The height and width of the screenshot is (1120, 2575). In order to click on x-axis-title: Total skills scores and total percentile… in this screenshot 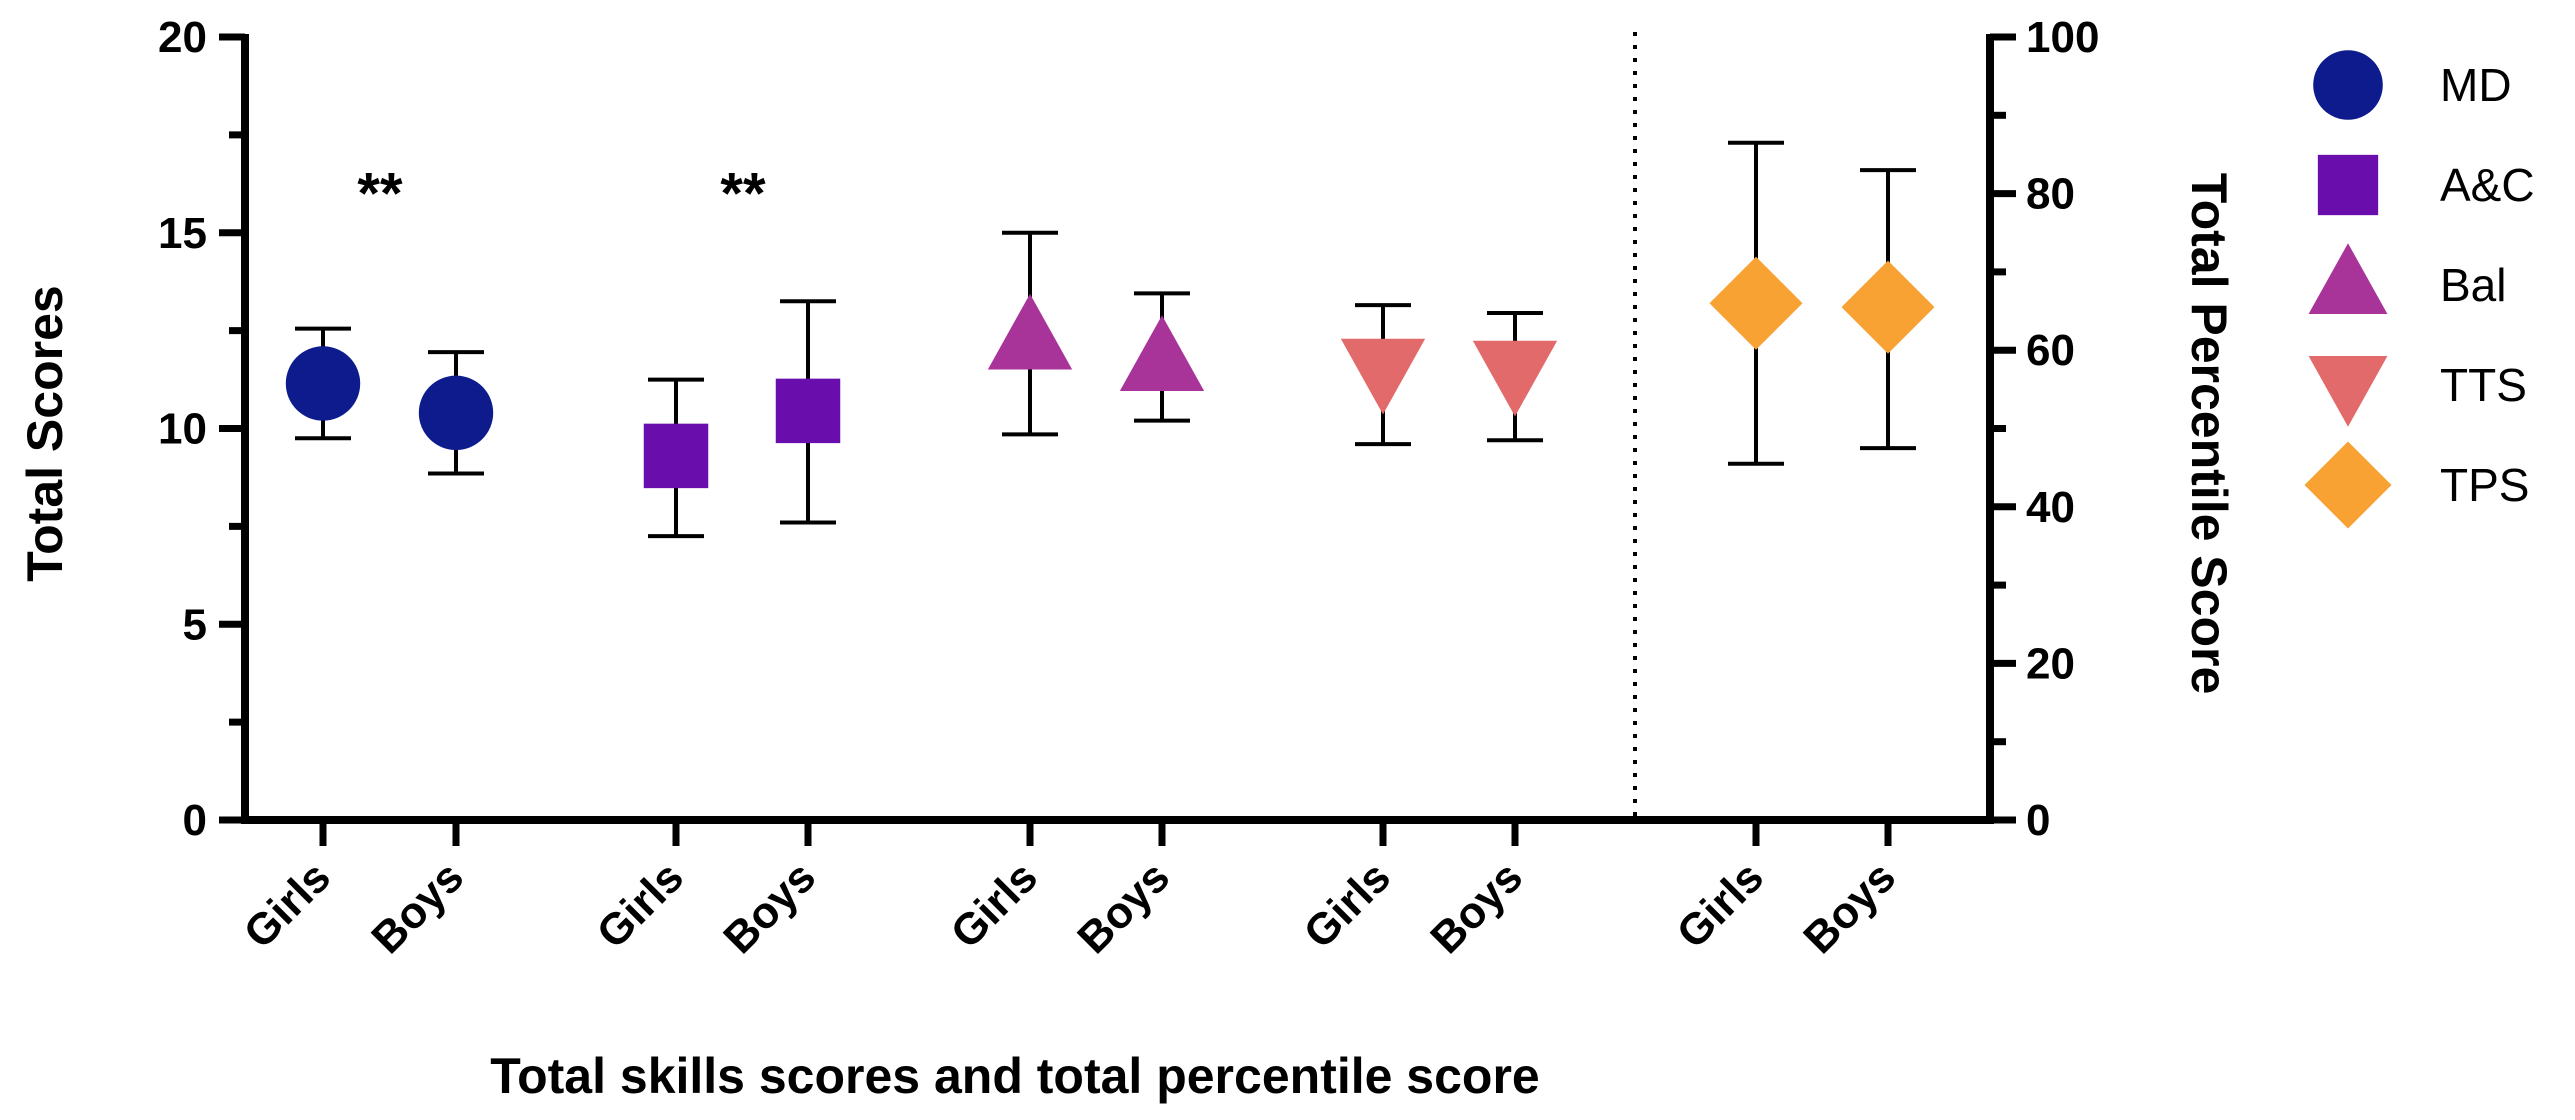, I will do `click(1014, 1076)`.